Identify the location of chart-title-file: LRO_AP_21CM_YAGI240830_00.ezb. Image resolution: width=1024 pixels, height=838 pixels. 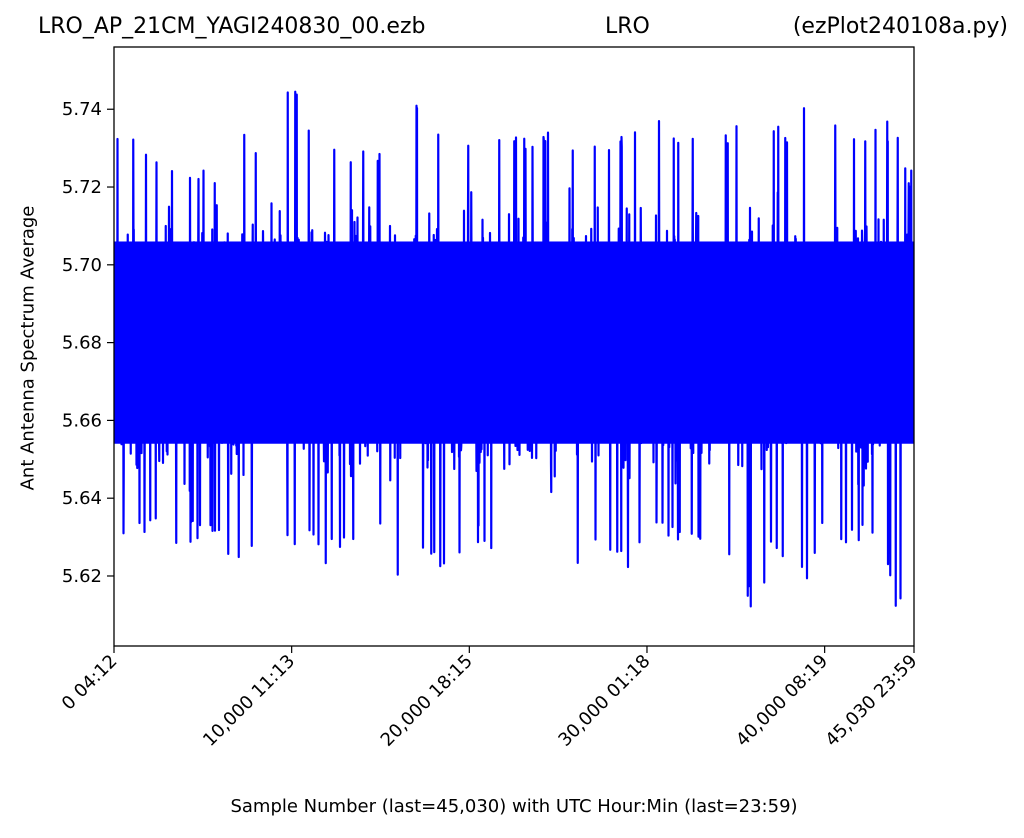
(232, 26).